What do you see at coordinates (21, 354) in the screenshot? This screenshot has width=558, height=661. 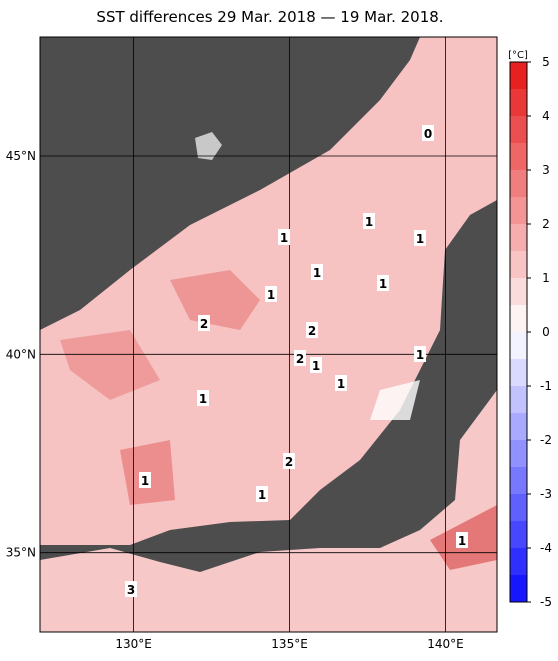 I see `lat-label: 40°N` at bounding box center [21, 354].